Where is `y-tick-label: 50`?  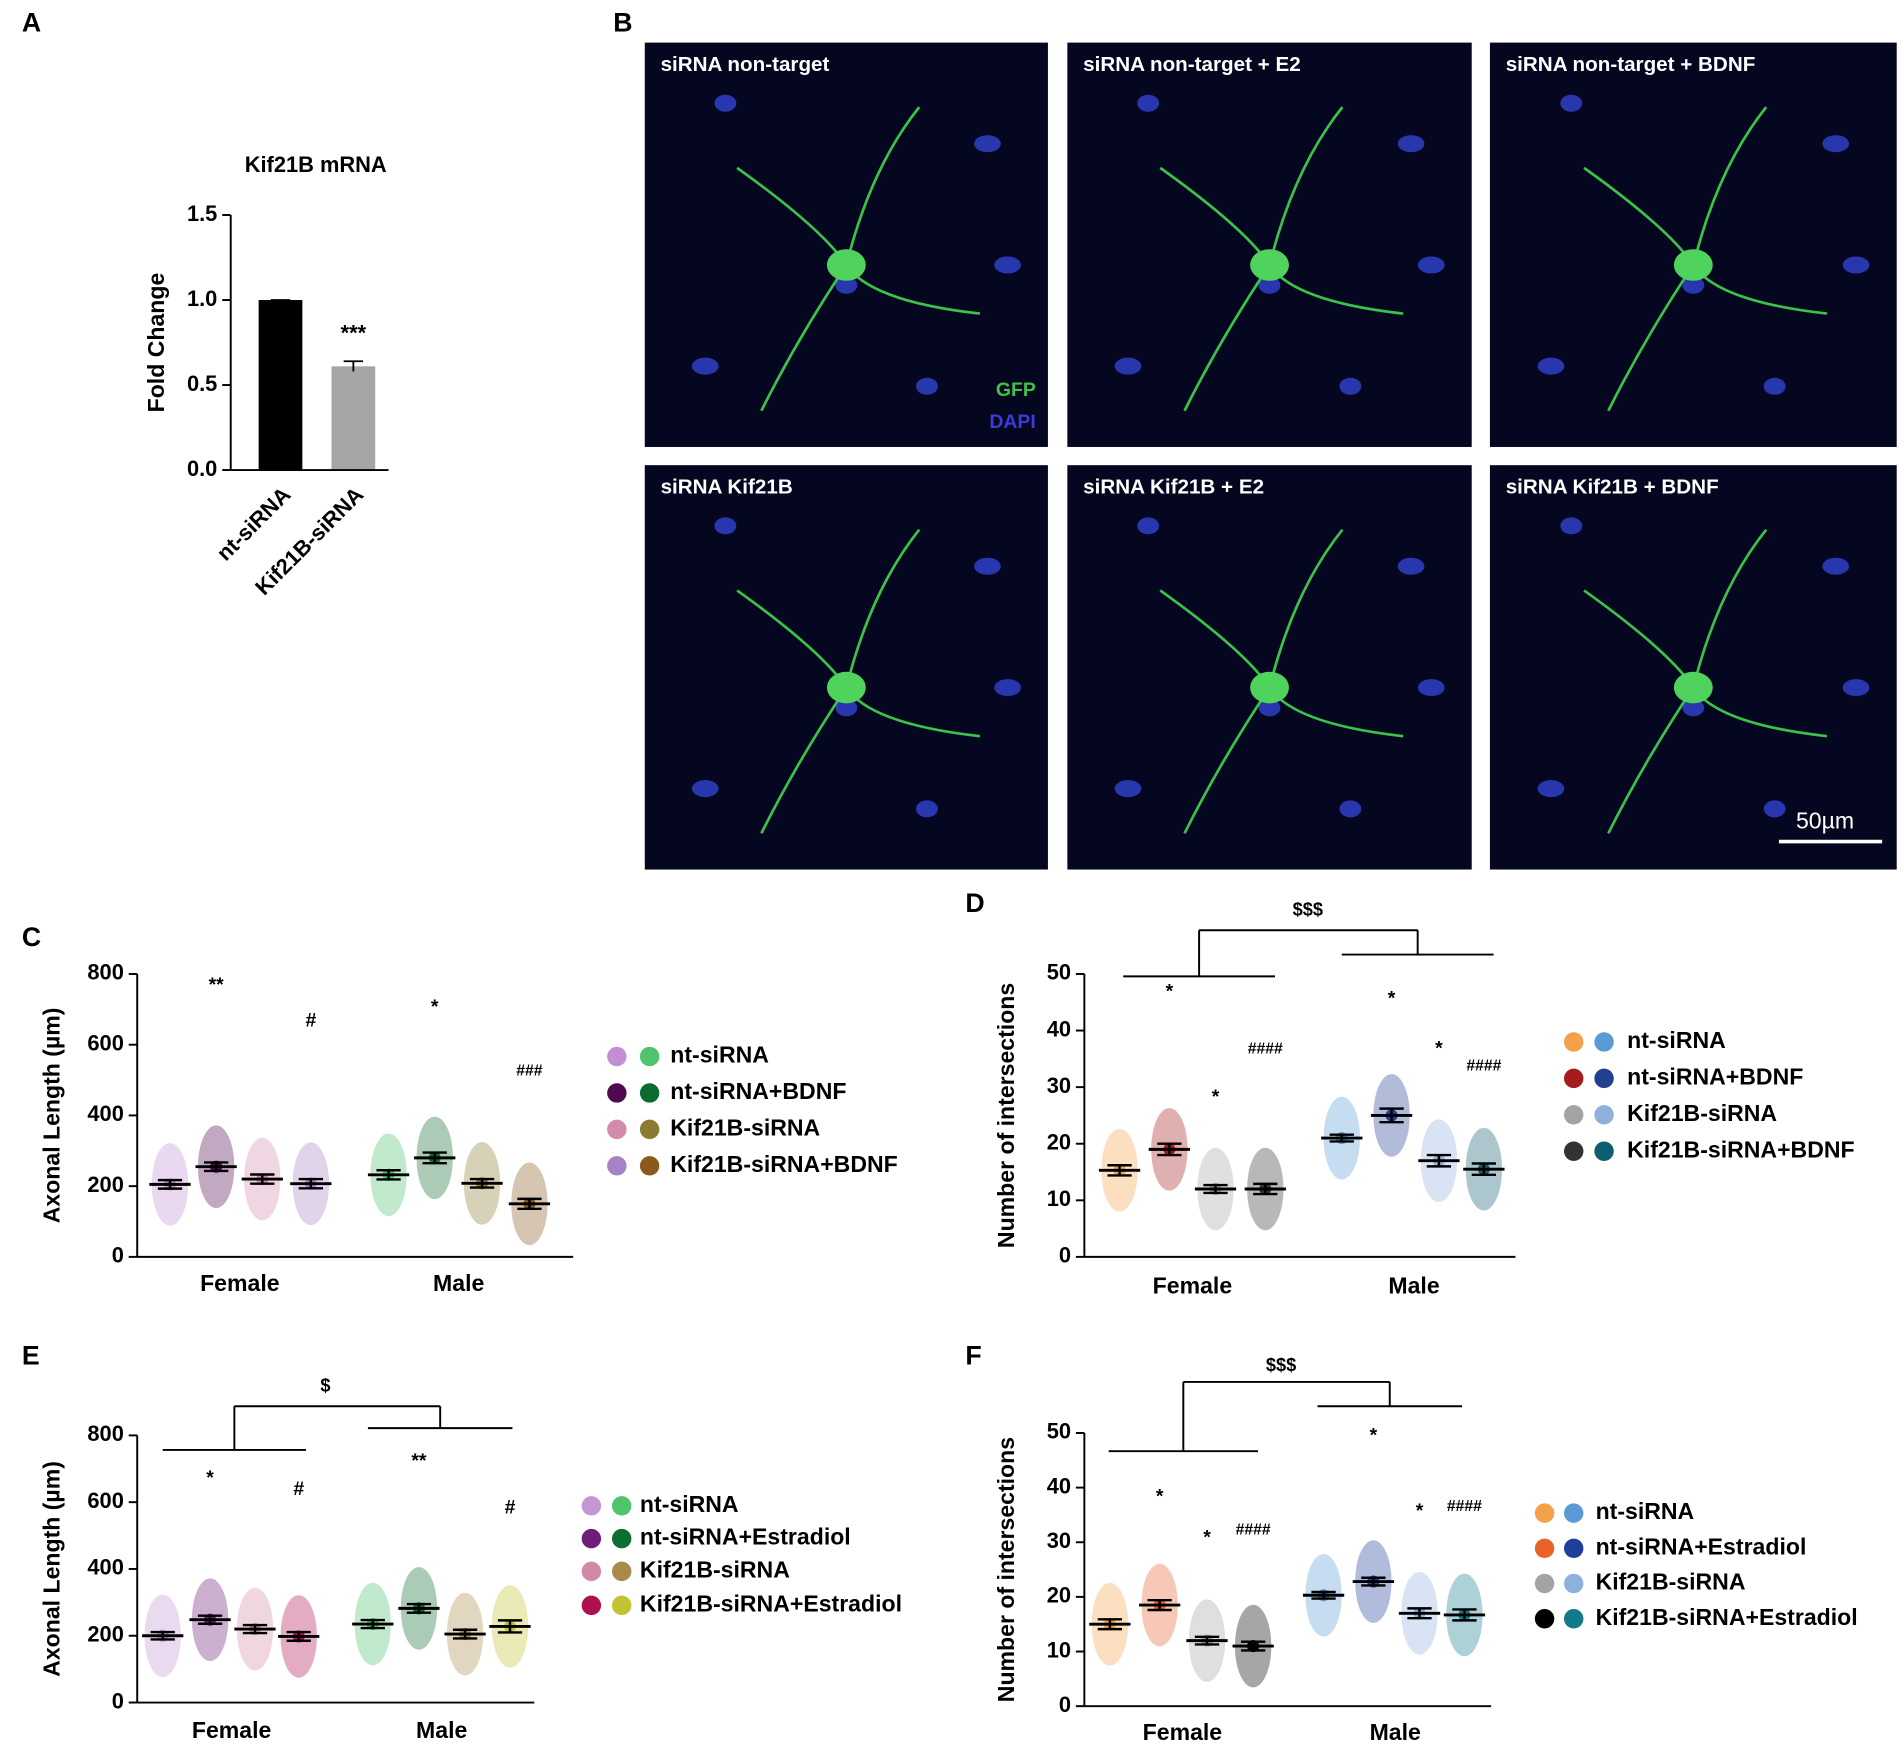
y-tick-label: 50 is located at coordinates (1059, 972).